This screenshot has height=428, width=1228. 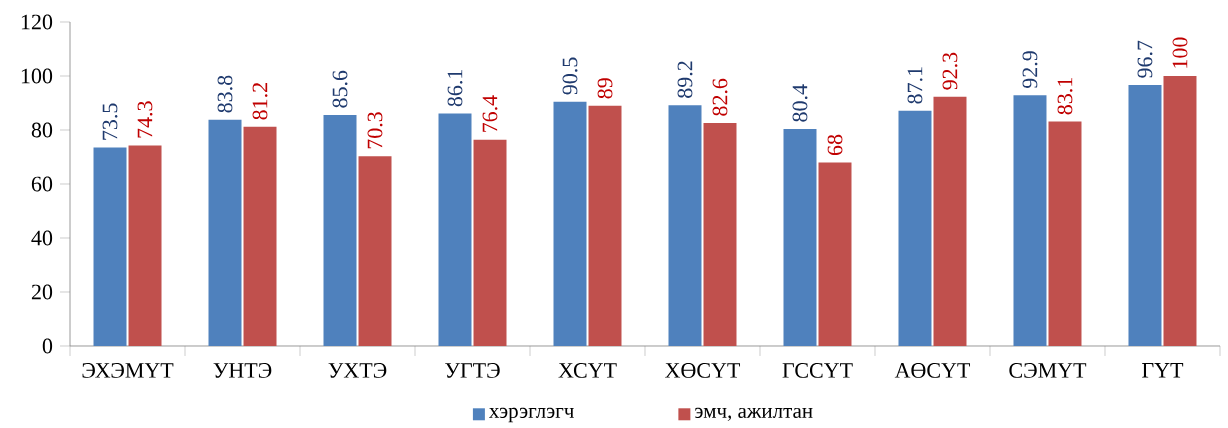 I want to click on x-tick-label: ЭХЭМҮТ, so click(x=128, y=370).